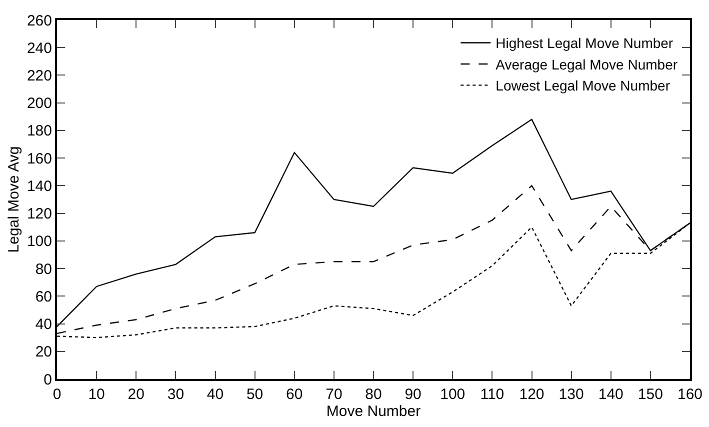 Image resolution: width=709 pixels, height=427 pixels. Describe the element at coordinates (585, 43) in the screenshot. I see `legend-label: Highest Legal Move Number` at that location.